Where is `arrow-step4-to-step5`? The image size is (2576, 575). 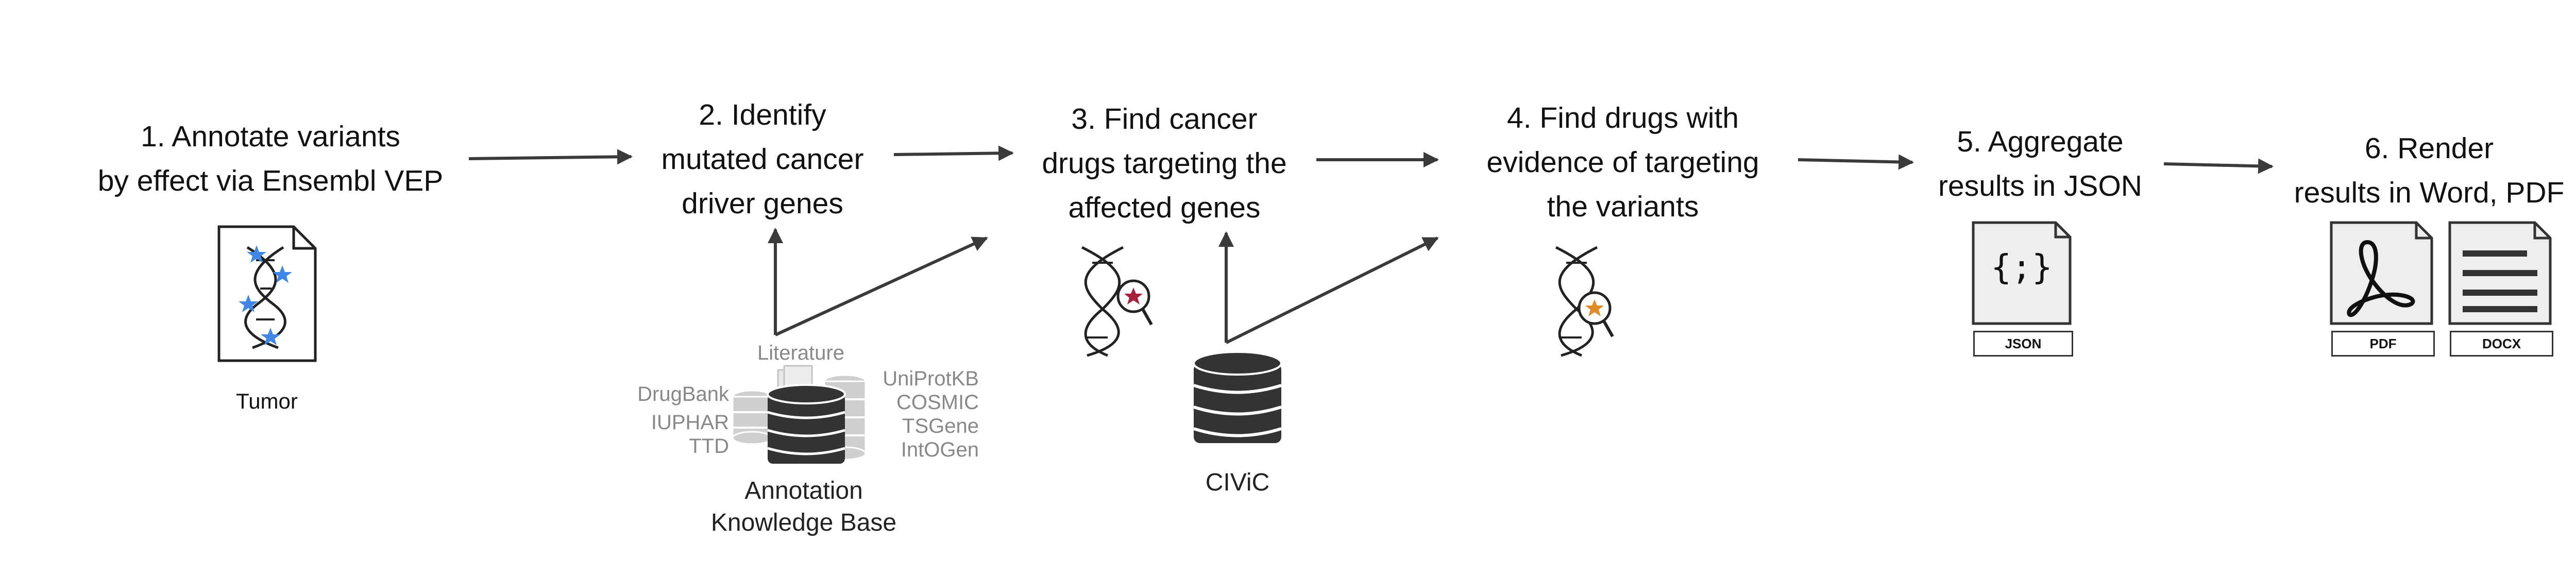
arrow-step4-to-step5 is located at coordinates (1856, 162).